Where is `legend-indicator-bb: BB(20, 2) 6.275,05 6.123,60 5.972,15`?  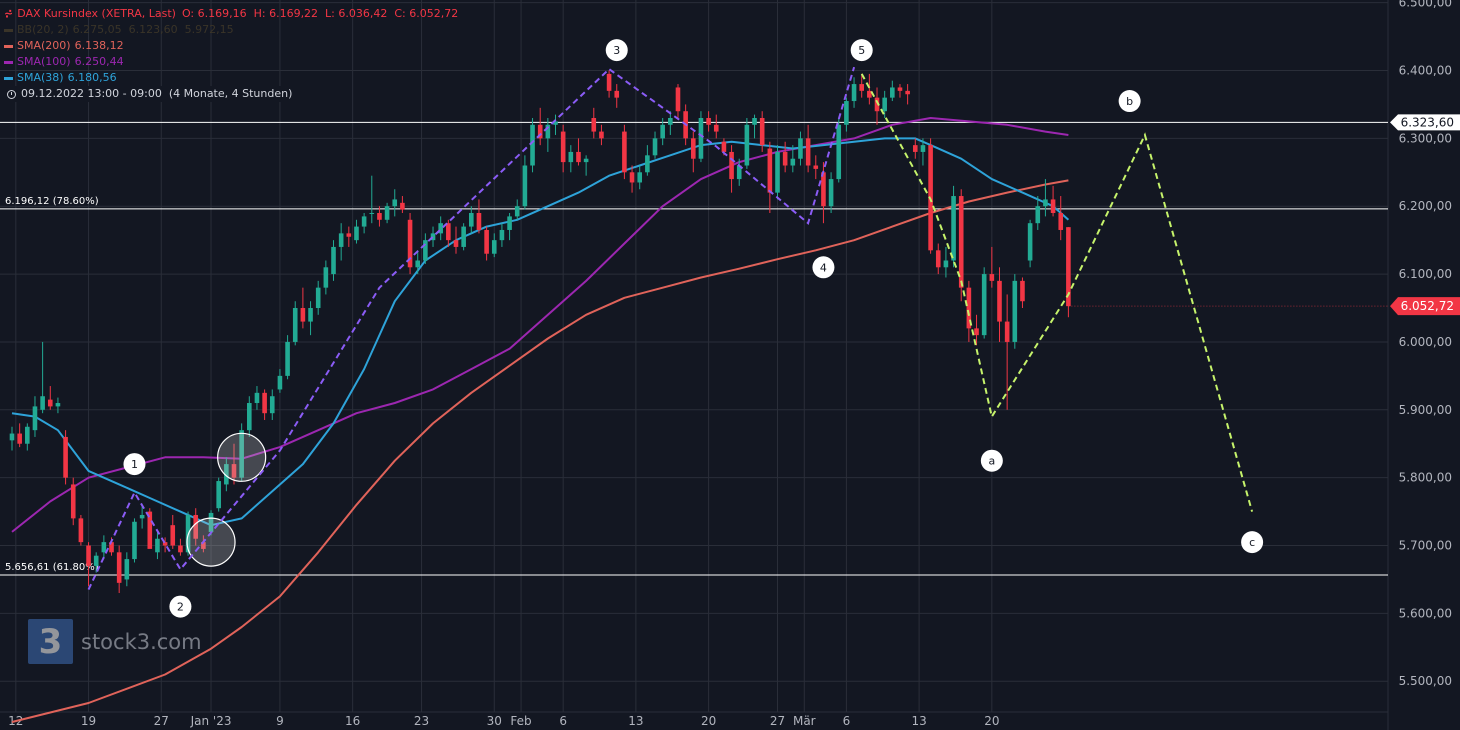
legend-indicator-bb: BB(20, 2) 6.275,05 6.123,60 5.972,15 is located at coordinates (231, 30).